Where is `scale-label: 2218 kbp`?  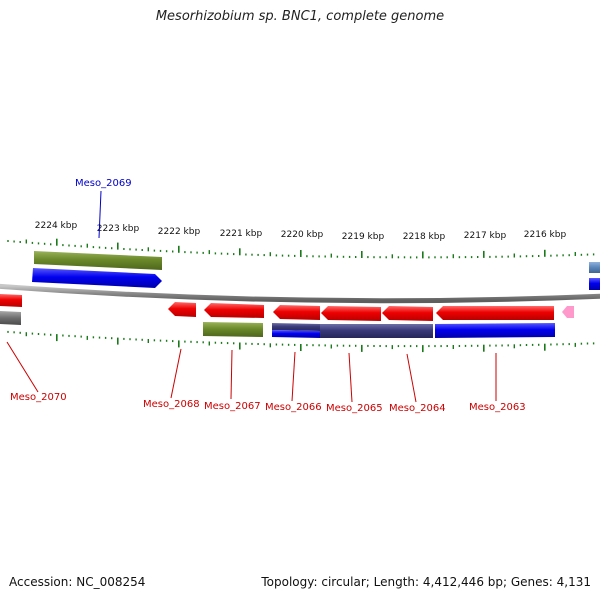 scale-label: 2218 kbp is located at coordinates (424, 237).